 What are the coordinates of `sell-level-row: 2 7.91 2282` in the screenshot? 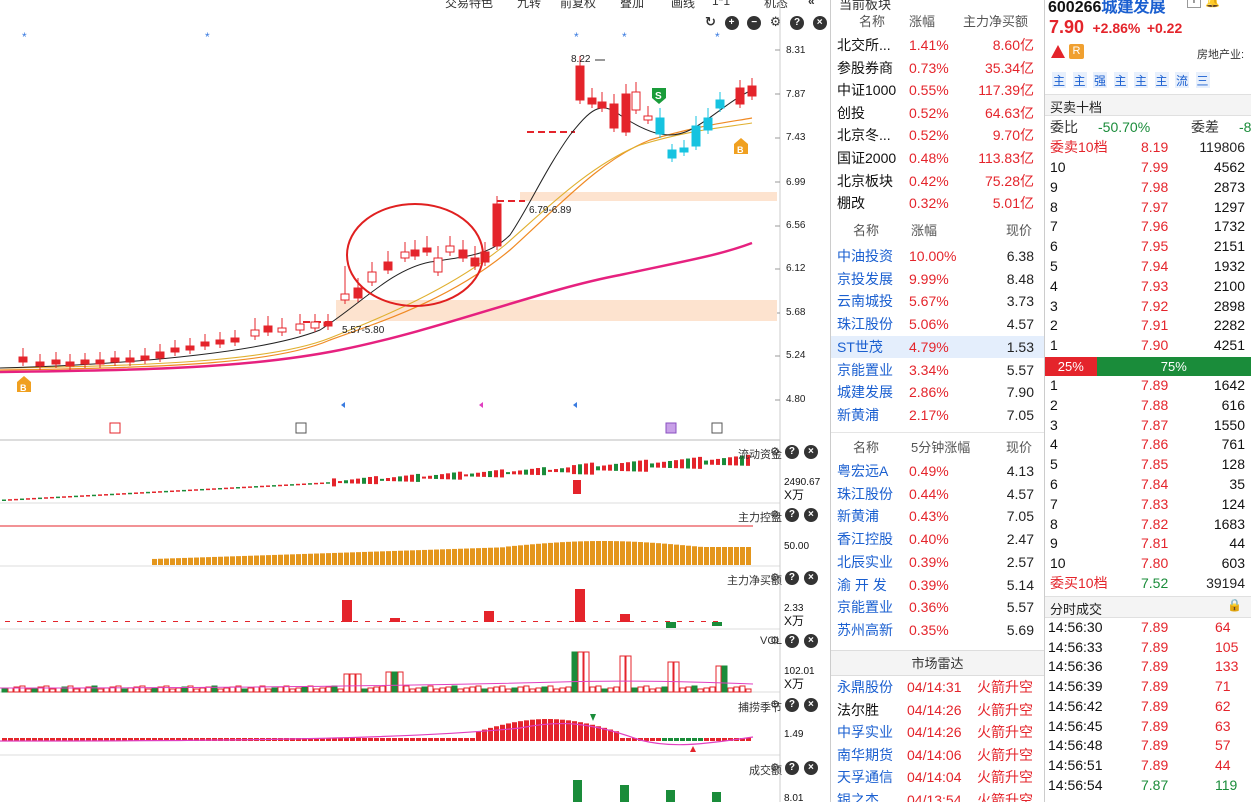 It's located at (1148, 326).